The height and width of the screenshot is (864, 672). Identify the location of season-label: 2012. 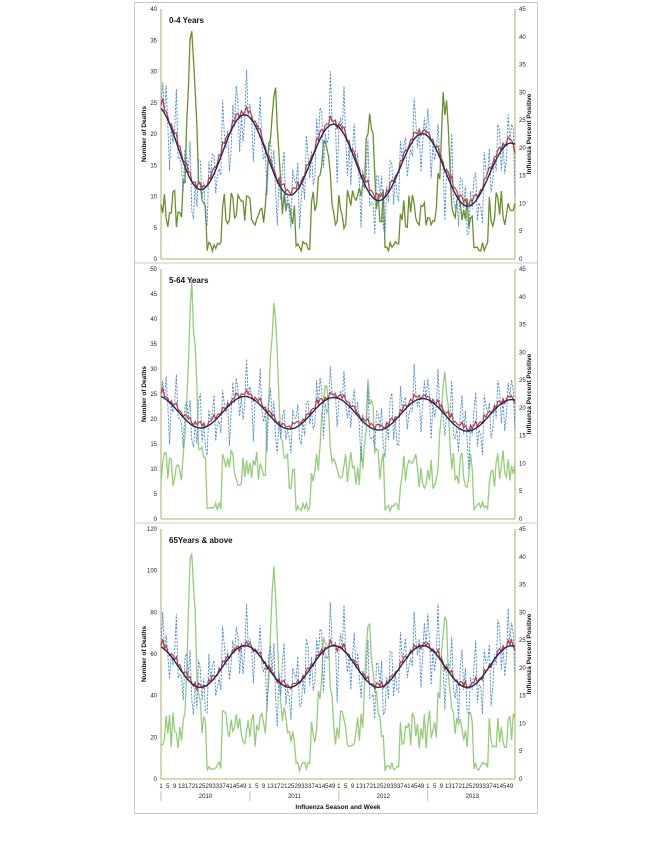
(384, 797).